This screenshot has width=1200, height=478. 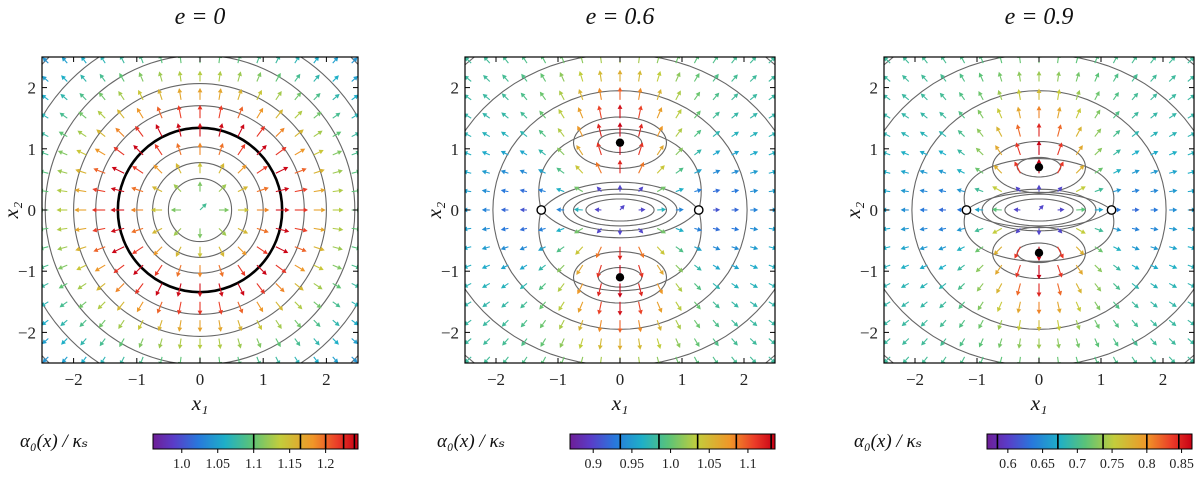 I want to click on x-tick-label: −2, so click(x=74, y=379).